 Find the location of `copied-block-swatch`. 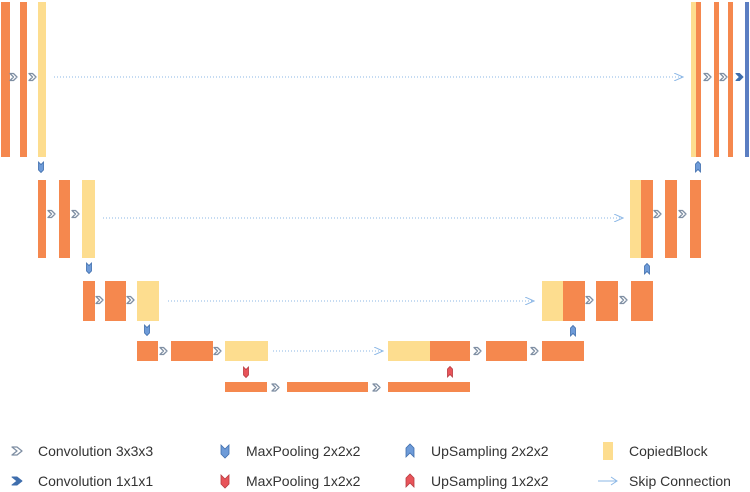

copied-block-swatch is located at coordinates (608, 451).